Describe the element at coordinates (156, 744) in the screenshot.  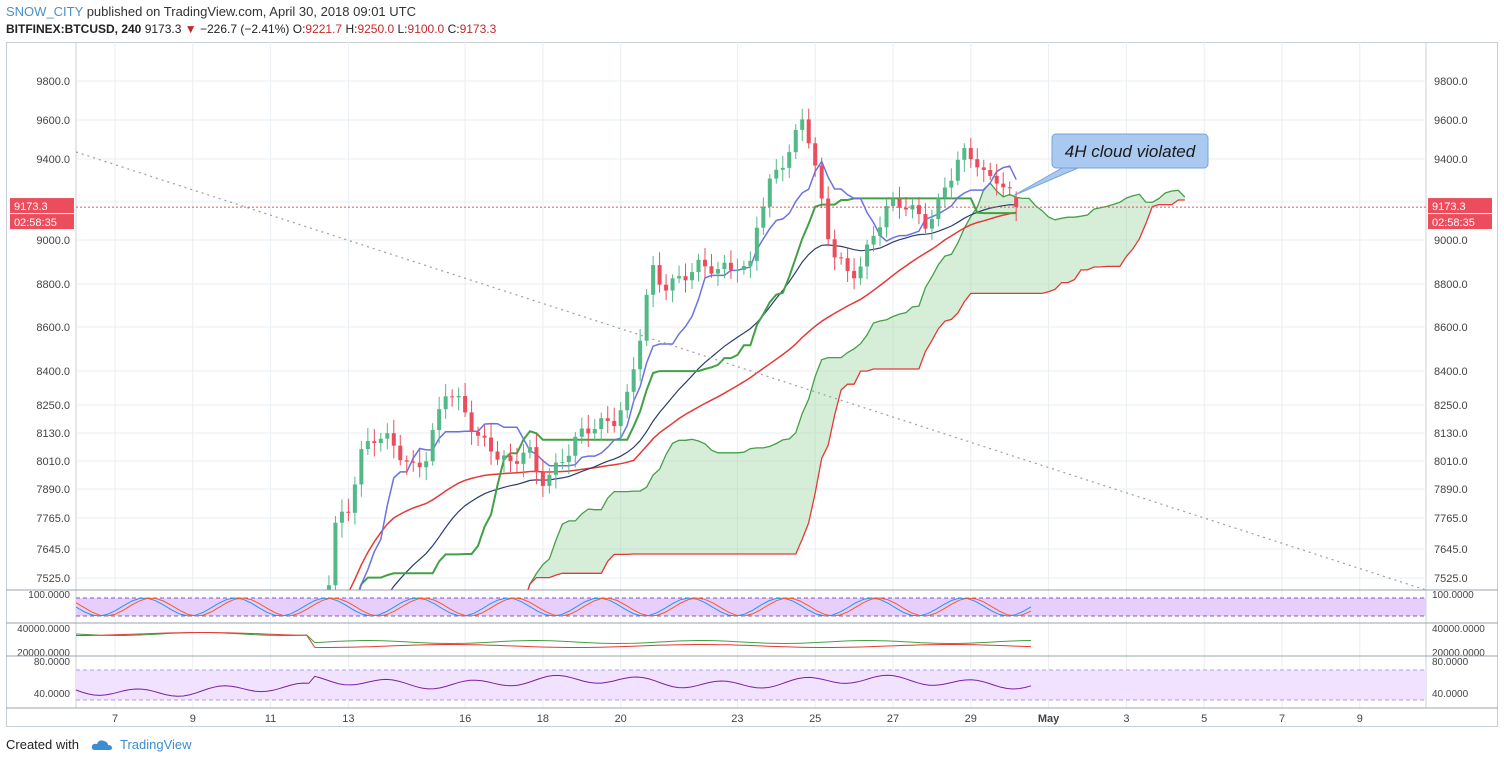
I see `tradingview-link: TradingView` at that location.